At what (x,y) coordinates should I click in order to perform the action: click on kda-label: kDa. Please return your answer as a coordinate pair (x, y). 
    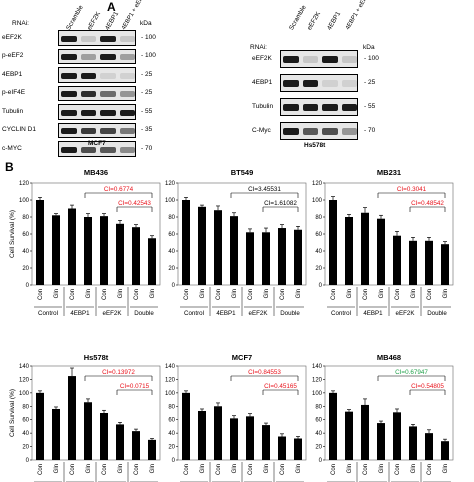
    Looking at the image, I should click on (369, 47).